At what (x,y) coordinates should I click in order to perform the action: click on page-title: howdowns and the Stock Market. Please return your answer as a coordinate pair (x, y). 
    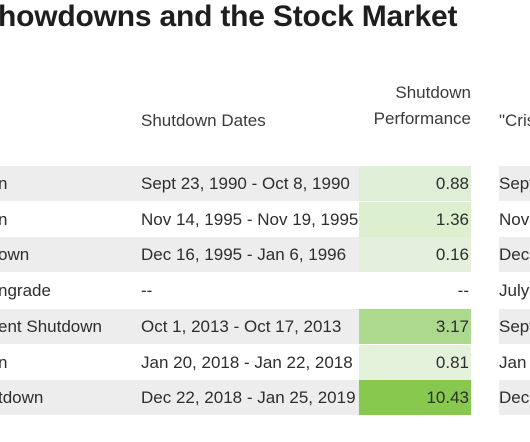
    Looking at the image, I should click on (229, 16).